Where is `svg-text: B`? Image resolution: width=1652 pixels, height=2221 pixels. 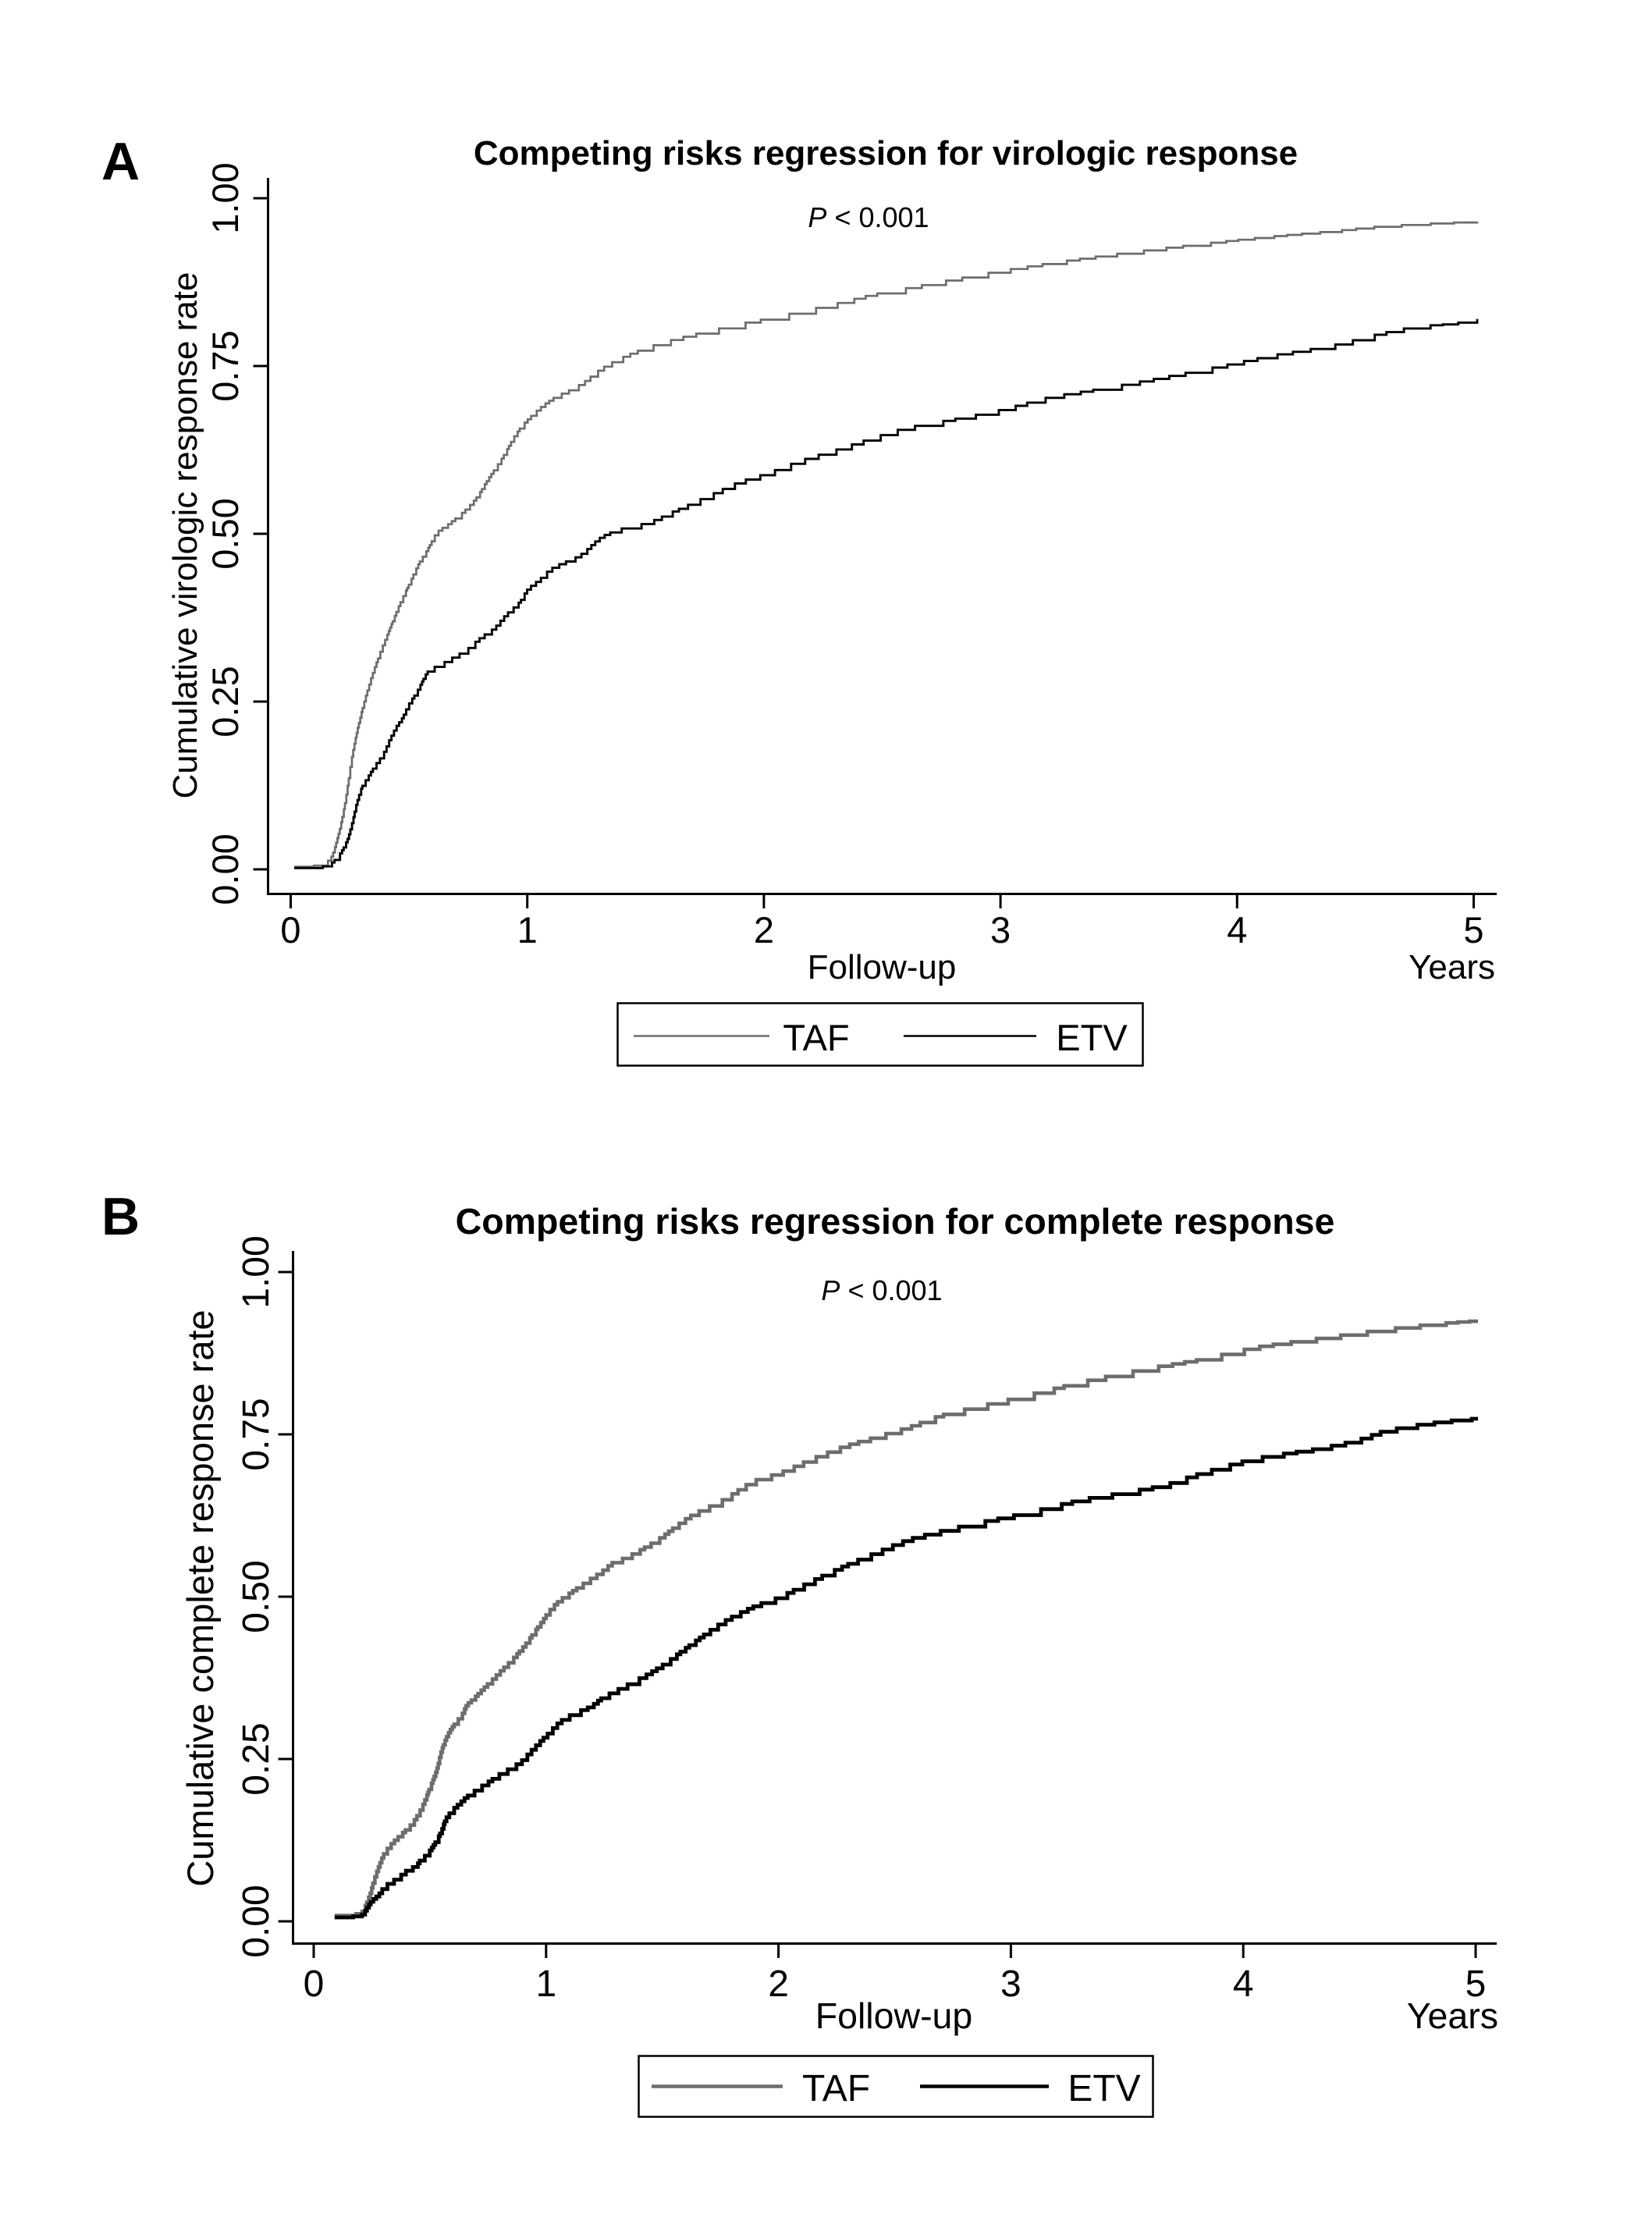
svg-text: B is located at coordinates (121, 1216).